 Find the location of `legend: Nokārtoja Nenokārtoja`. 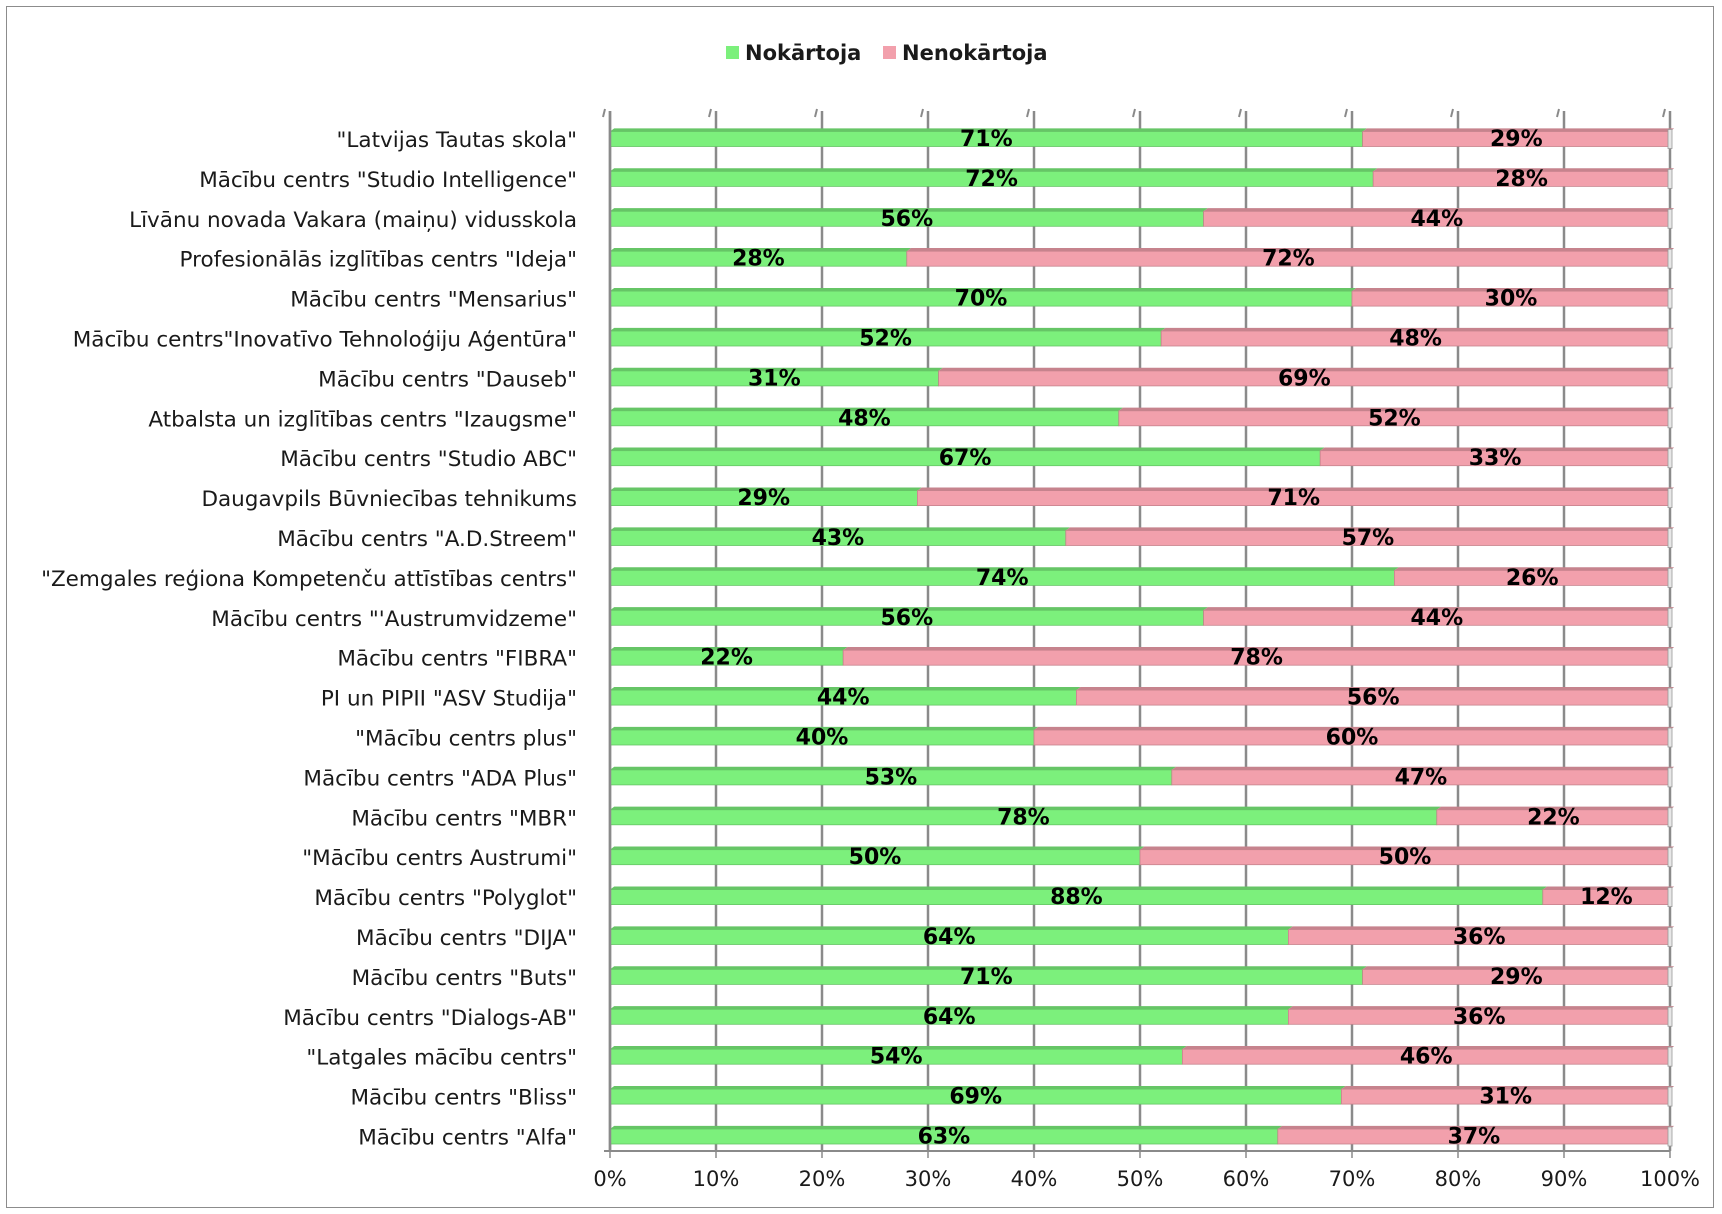

legend: Nokārtoja Nenokārtoja is located at coordinates (887, 53).